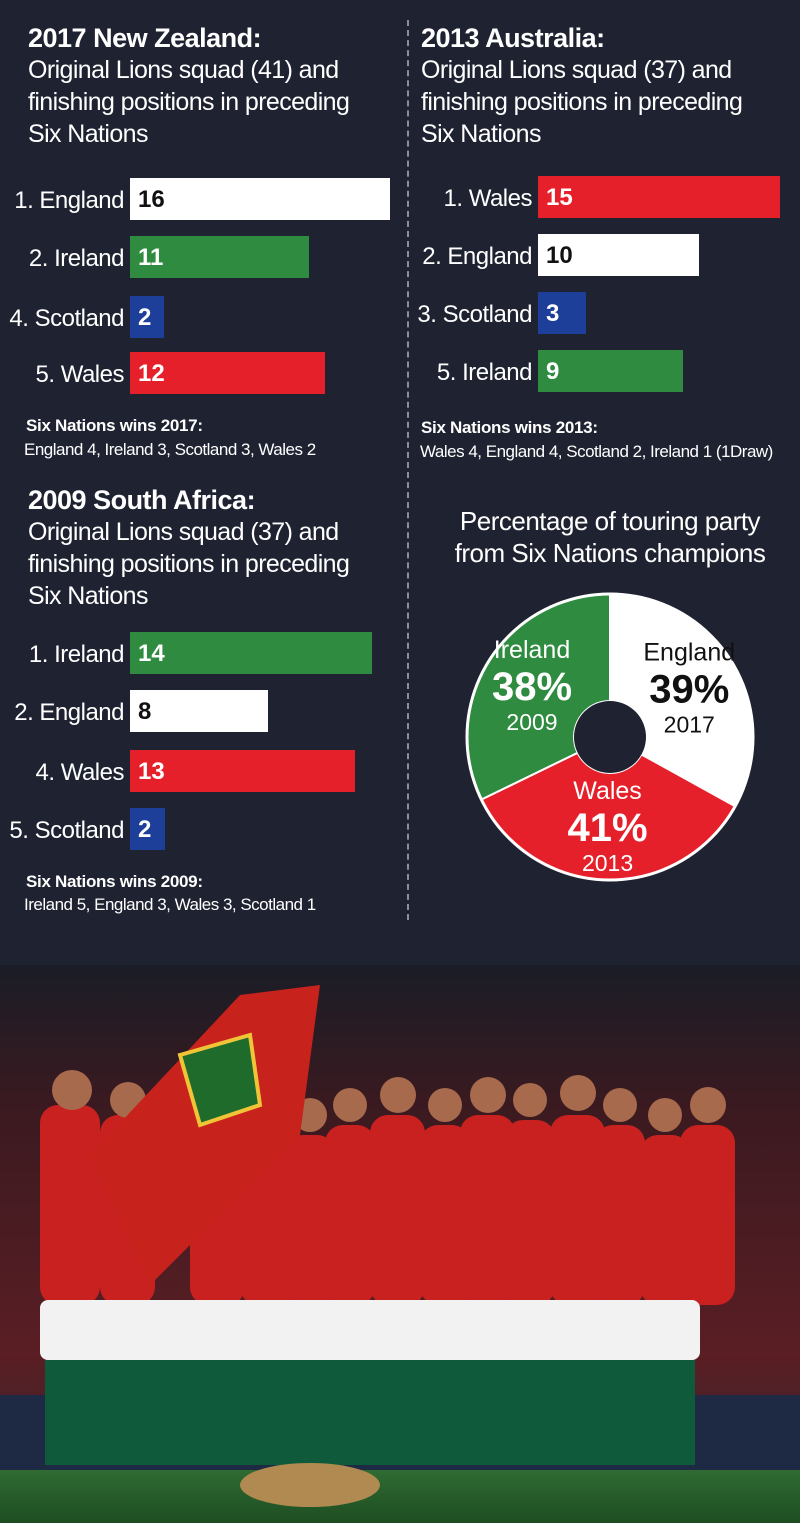 This screenshot has width=800, height=1523. I want to click on bar-value-label: 15, so click(559, 197).